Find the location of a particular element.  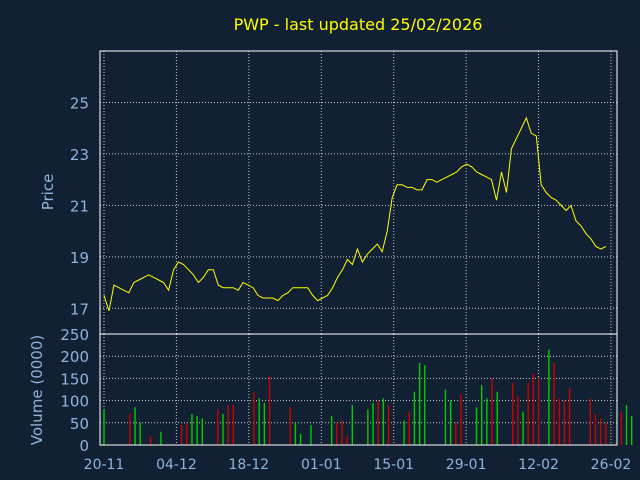

volume-y-ticks: 0 50 100 150 200 250 is located at coordinates (74, 390).